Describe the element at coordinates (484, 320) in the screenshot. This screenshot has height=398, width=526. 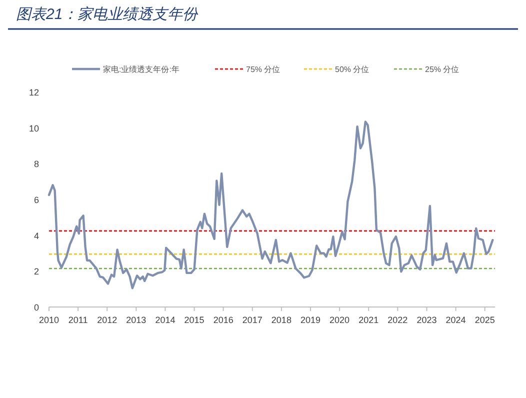
I see `x-tick-label: 2025` at that location.